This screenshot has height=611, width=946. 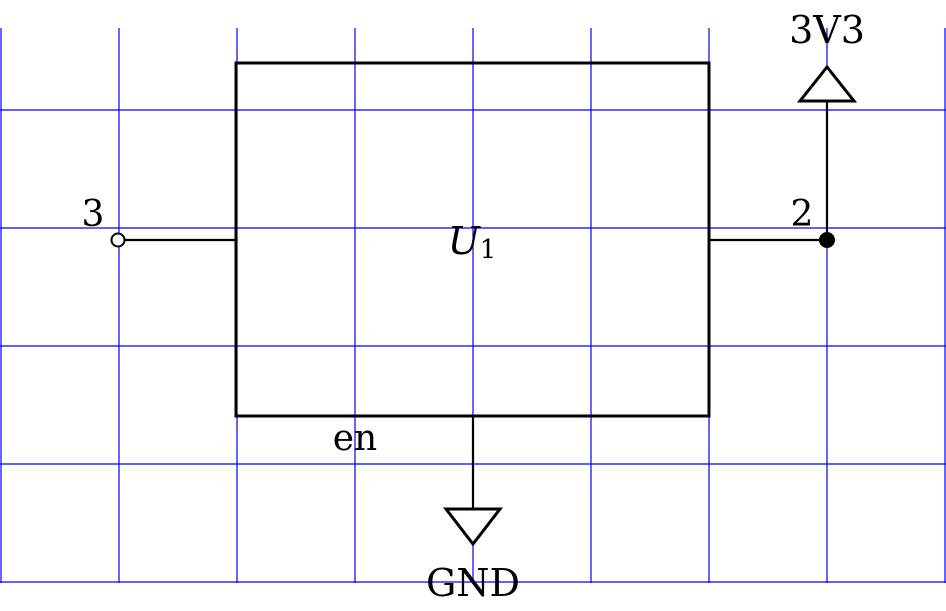 What do you see at coordinates (473, 583) in the screenshot?
I see `ground-label: GND` at bounding box center [473, 583].